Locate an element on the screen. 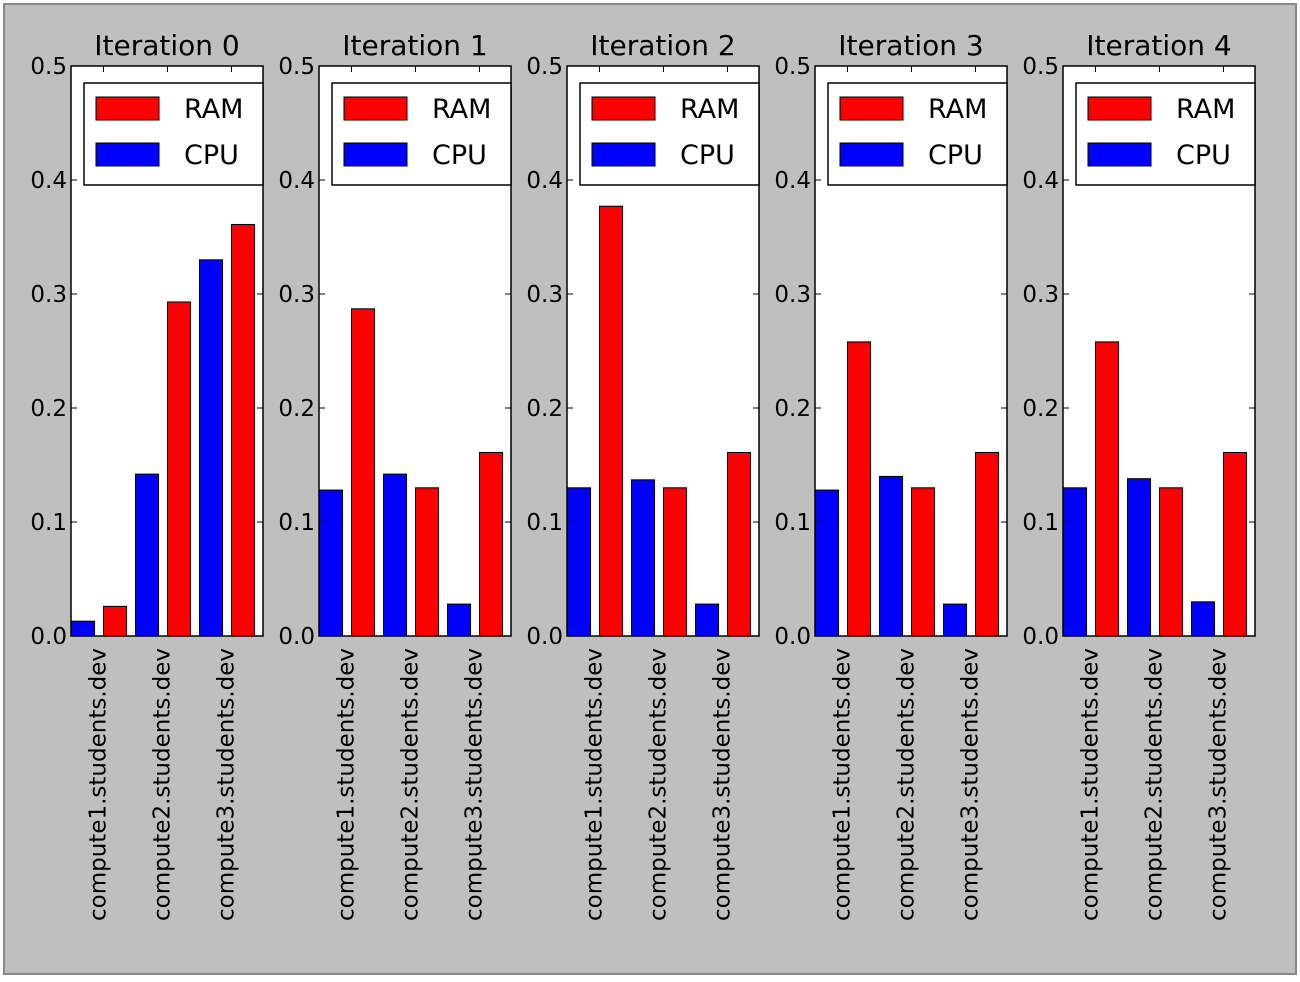 This screenshot has height=982, width=1300. subplot-title: Iteration 1 is located at coordinates (414, 45).